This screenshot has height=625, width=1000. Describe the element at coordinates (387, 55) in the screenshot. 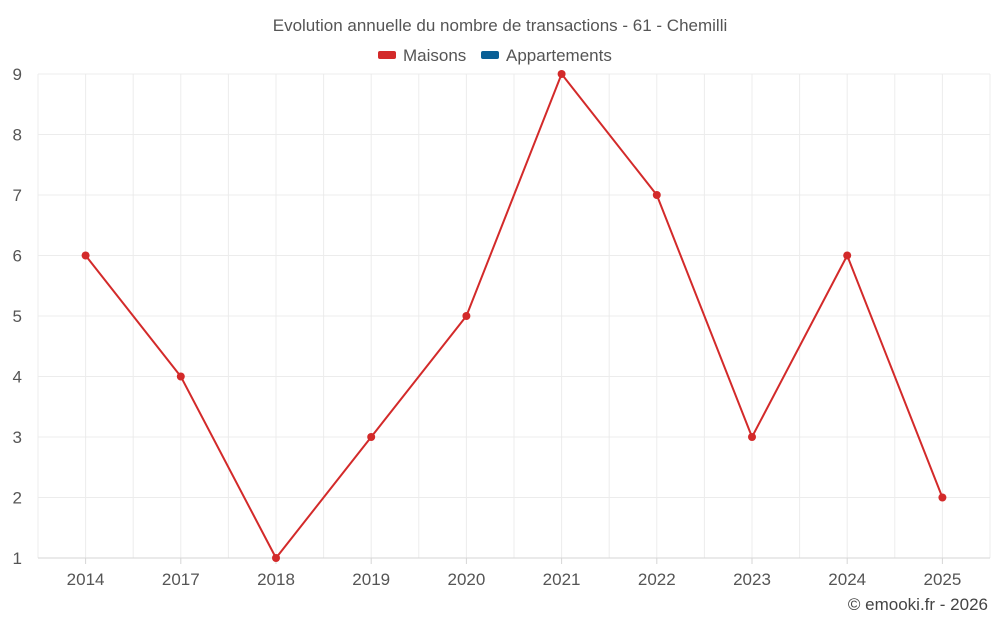

I see `legend-swatch-maisons` at that location.